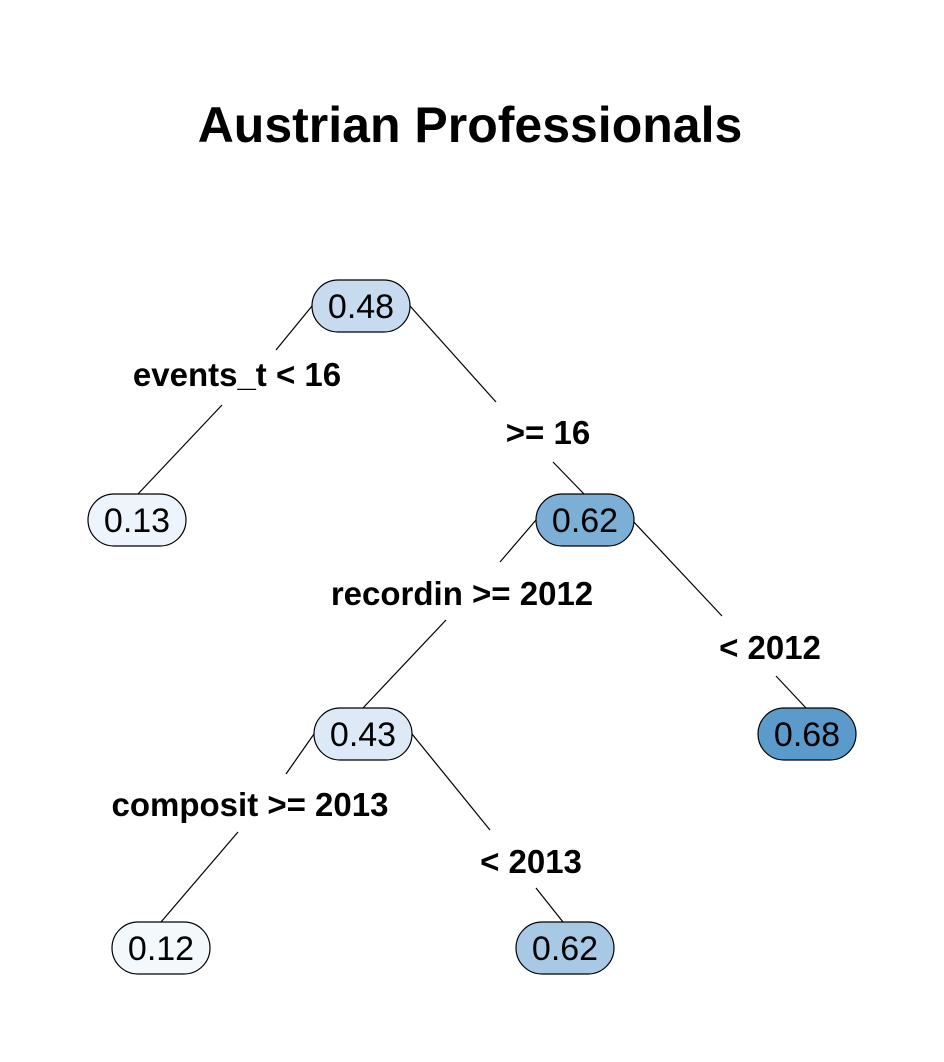 The height and width of the screenshot is (1062, 944). I want to click on split-label-rl-left: composit >= 2013, so click(250, 804).